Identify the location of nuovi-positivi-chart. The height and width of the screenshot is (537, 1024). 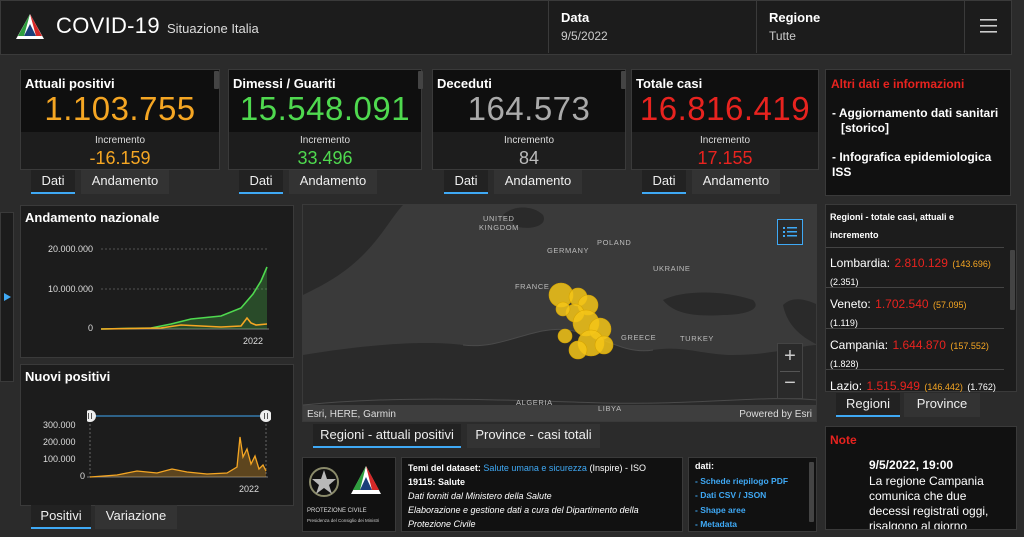
(179, 444).